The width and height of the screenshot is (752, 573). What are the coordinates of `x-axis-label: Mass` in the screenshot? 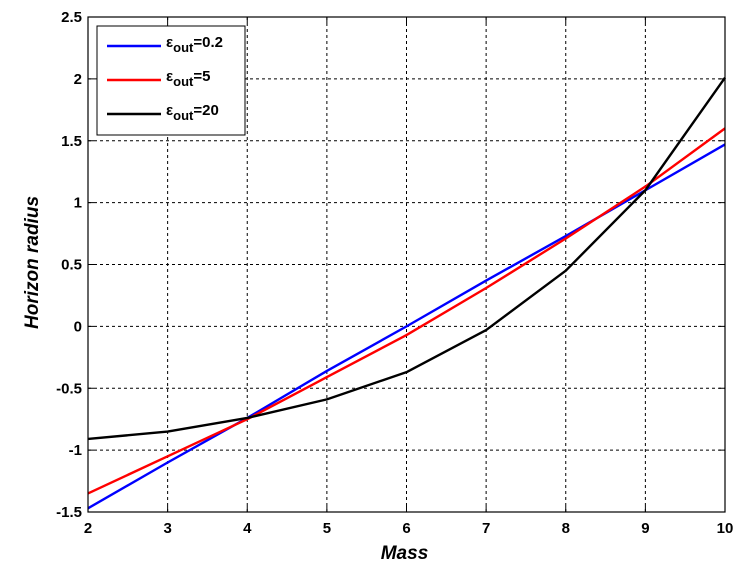 It's located at (405, 553).